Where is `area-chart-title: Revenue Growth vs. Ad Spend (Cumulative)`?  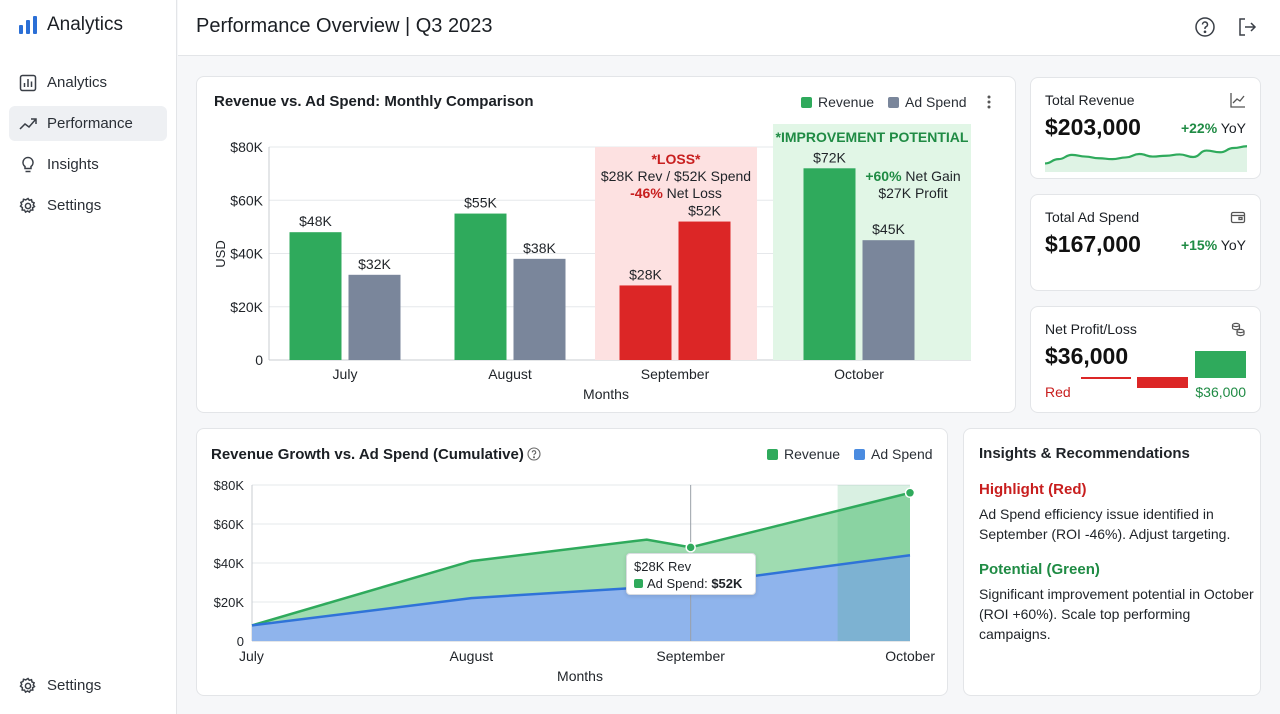
area-chart-title: Revenue Growth vs. Ad Spend (Cumulative) is located at coordinates (367, 454).